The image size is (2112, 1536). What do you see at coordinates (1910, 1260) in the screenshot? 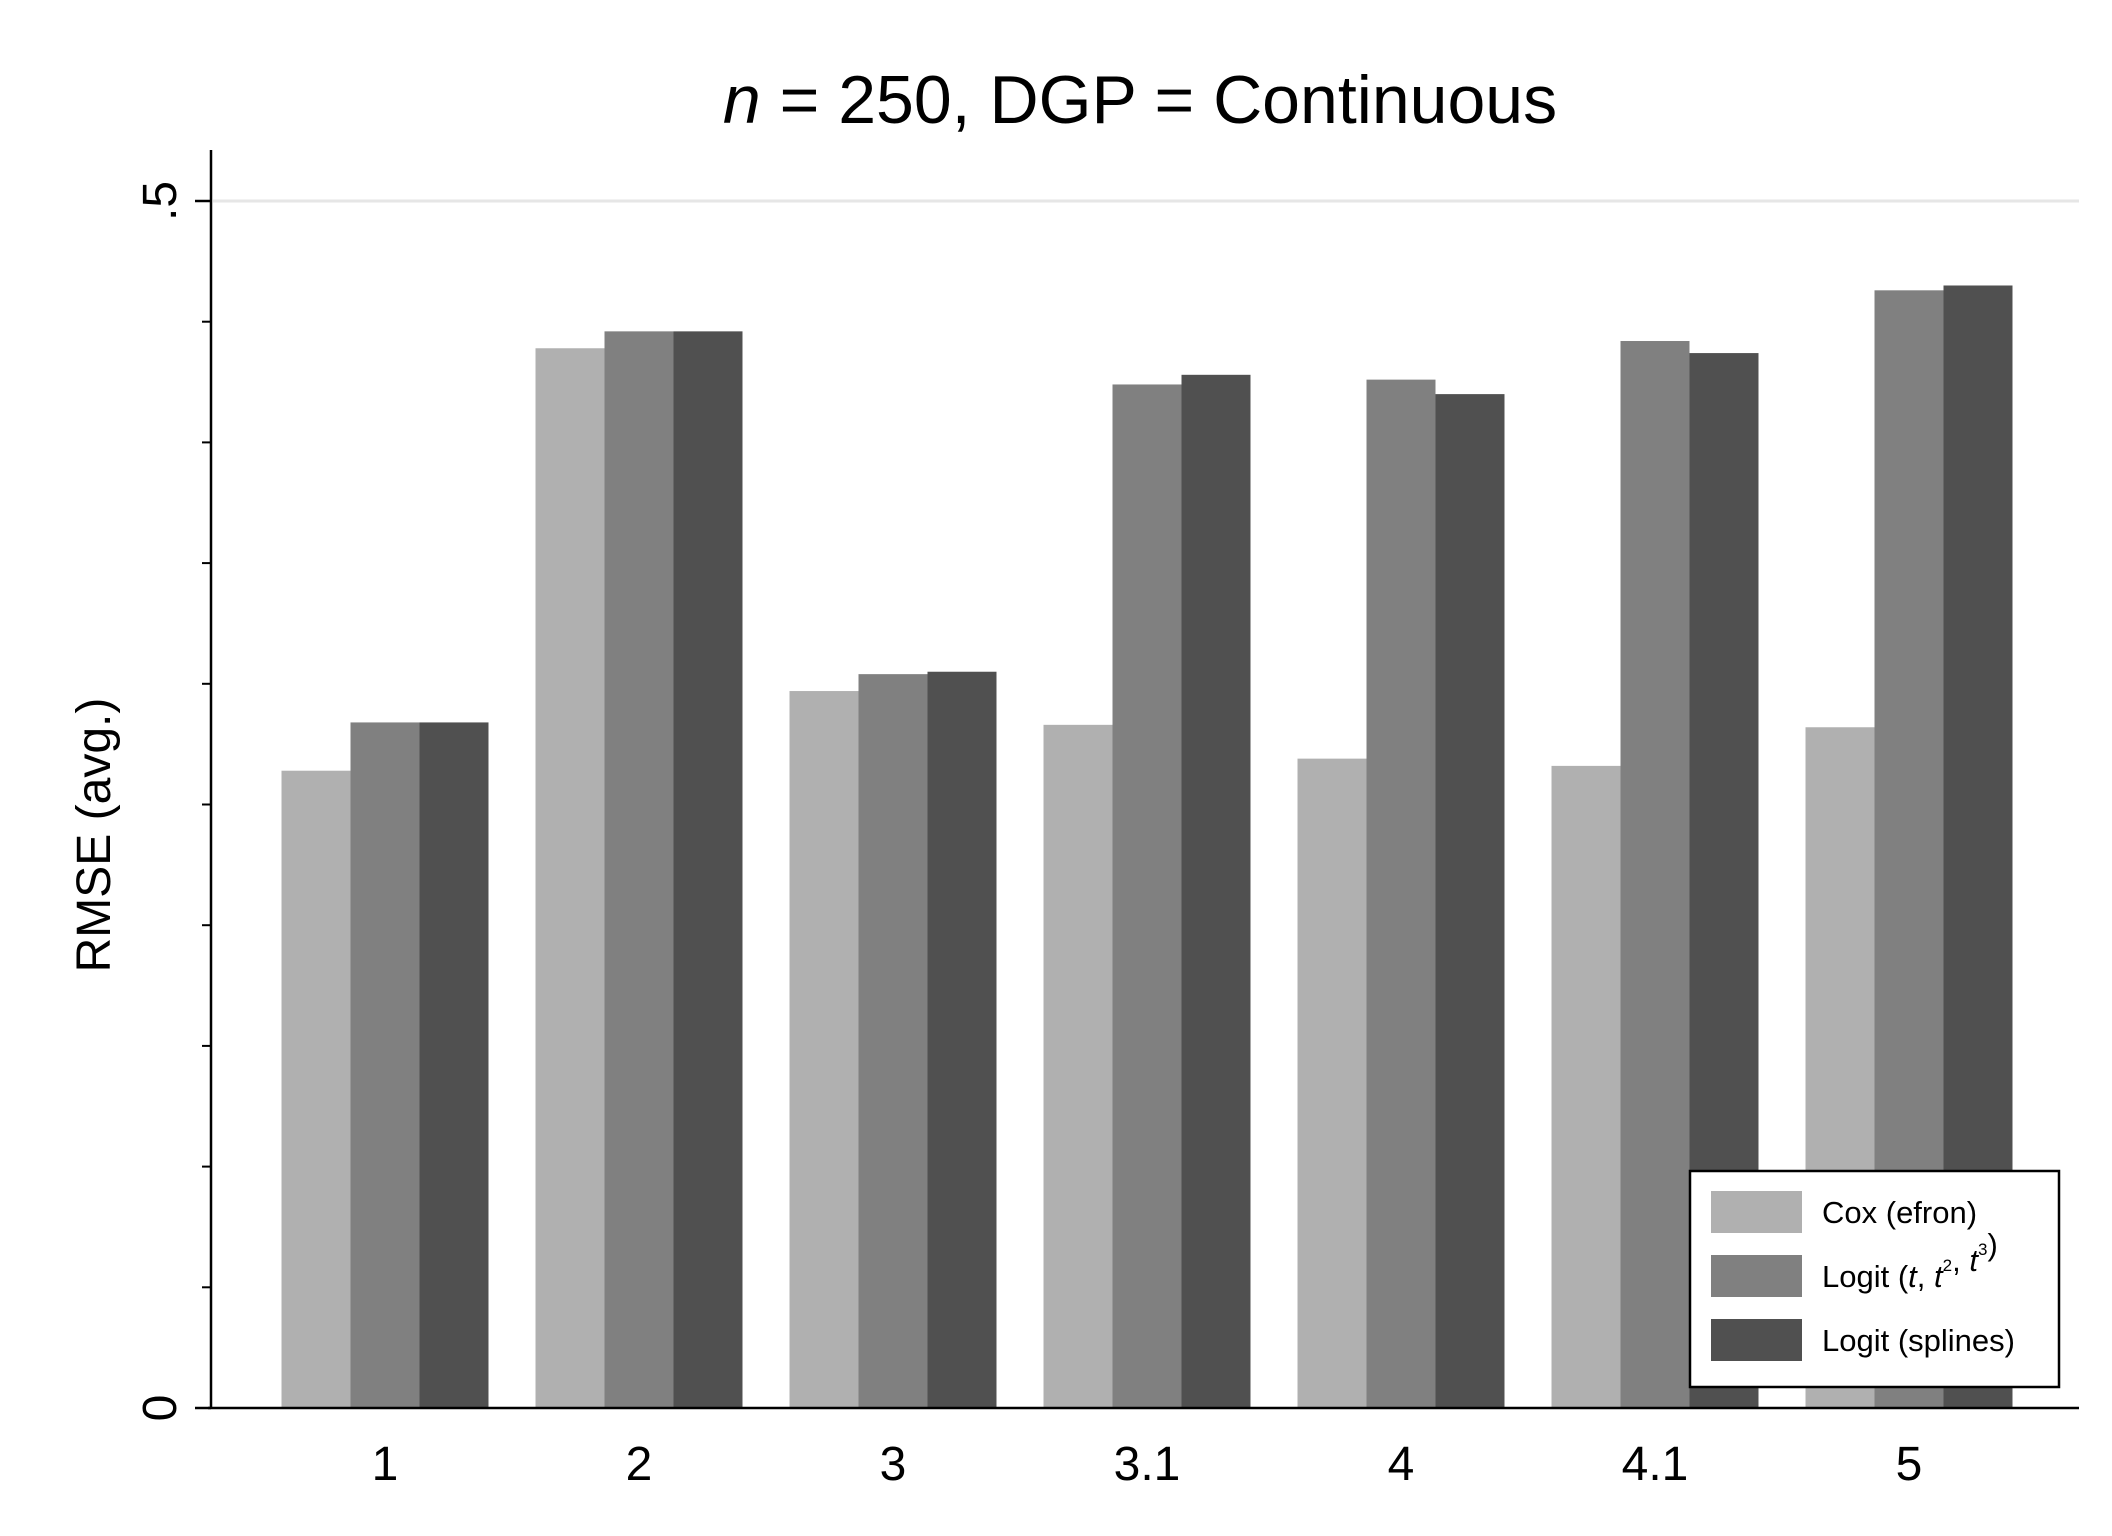
I see `legend-label: Logit (t, t2, t3)` at bounding box center [1910, 1260].